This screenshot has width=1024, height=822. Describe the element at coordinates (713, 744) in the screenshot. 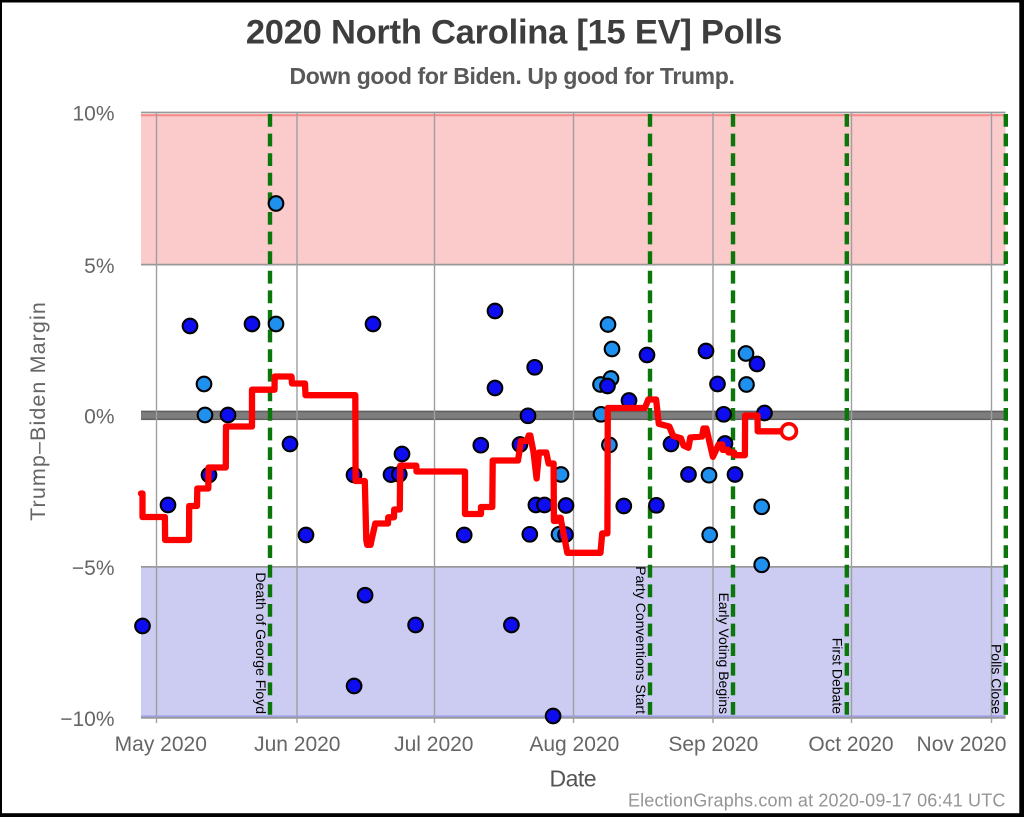

I see `svg-text: Sep 2020` at that location.